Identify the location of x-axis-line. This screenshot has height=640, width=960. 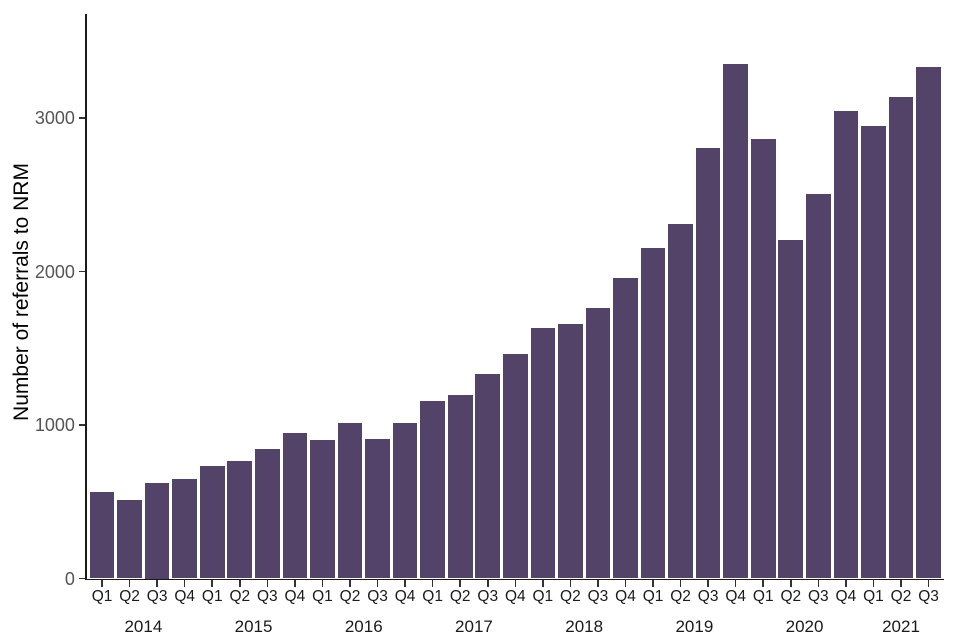
(514, 579).